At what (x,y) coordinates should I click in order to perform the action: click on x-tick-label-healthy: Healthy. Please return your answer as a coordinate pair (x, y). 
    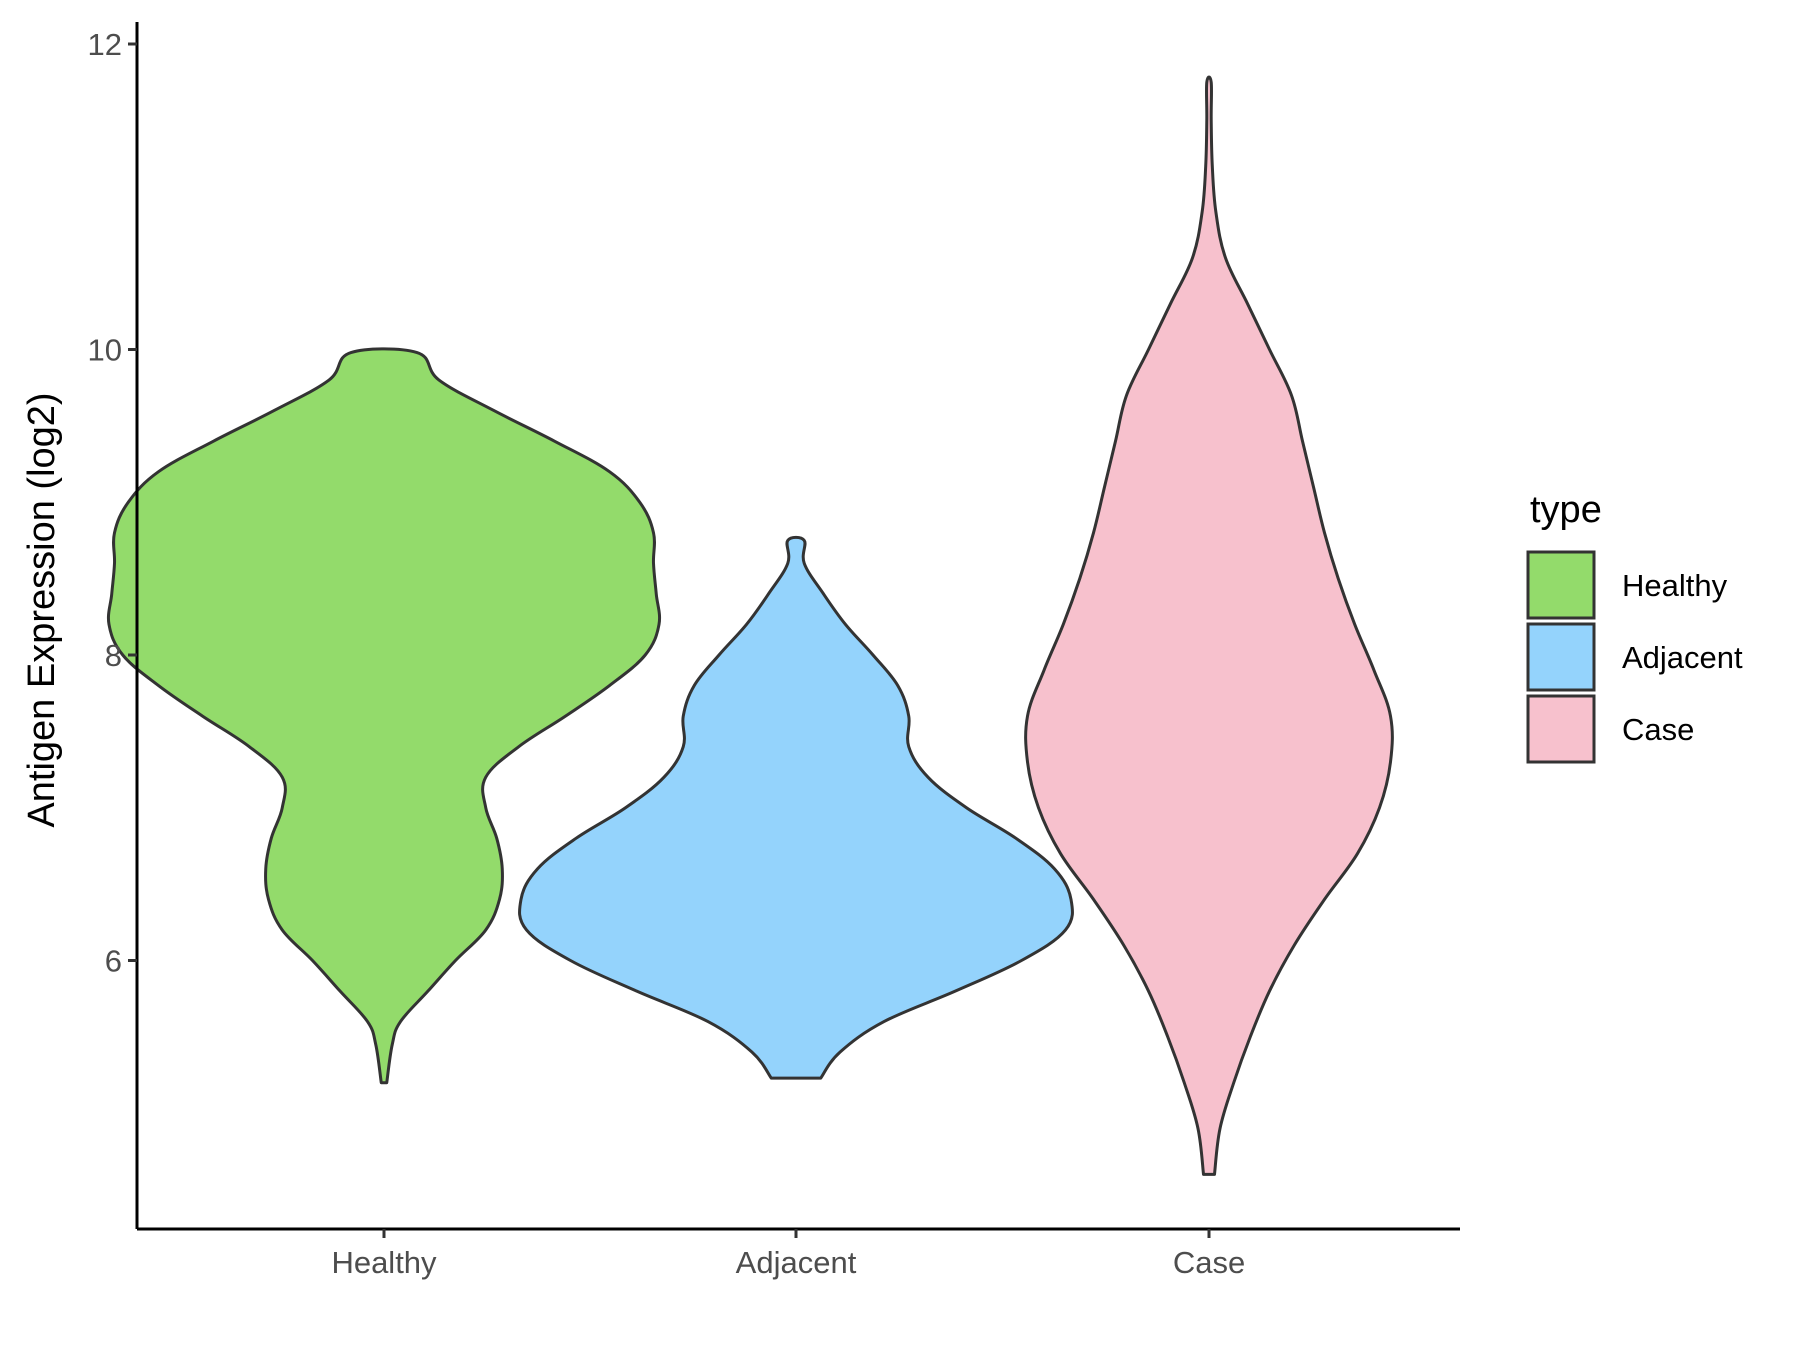
    Looking at the image, I should click on (384, 1262).